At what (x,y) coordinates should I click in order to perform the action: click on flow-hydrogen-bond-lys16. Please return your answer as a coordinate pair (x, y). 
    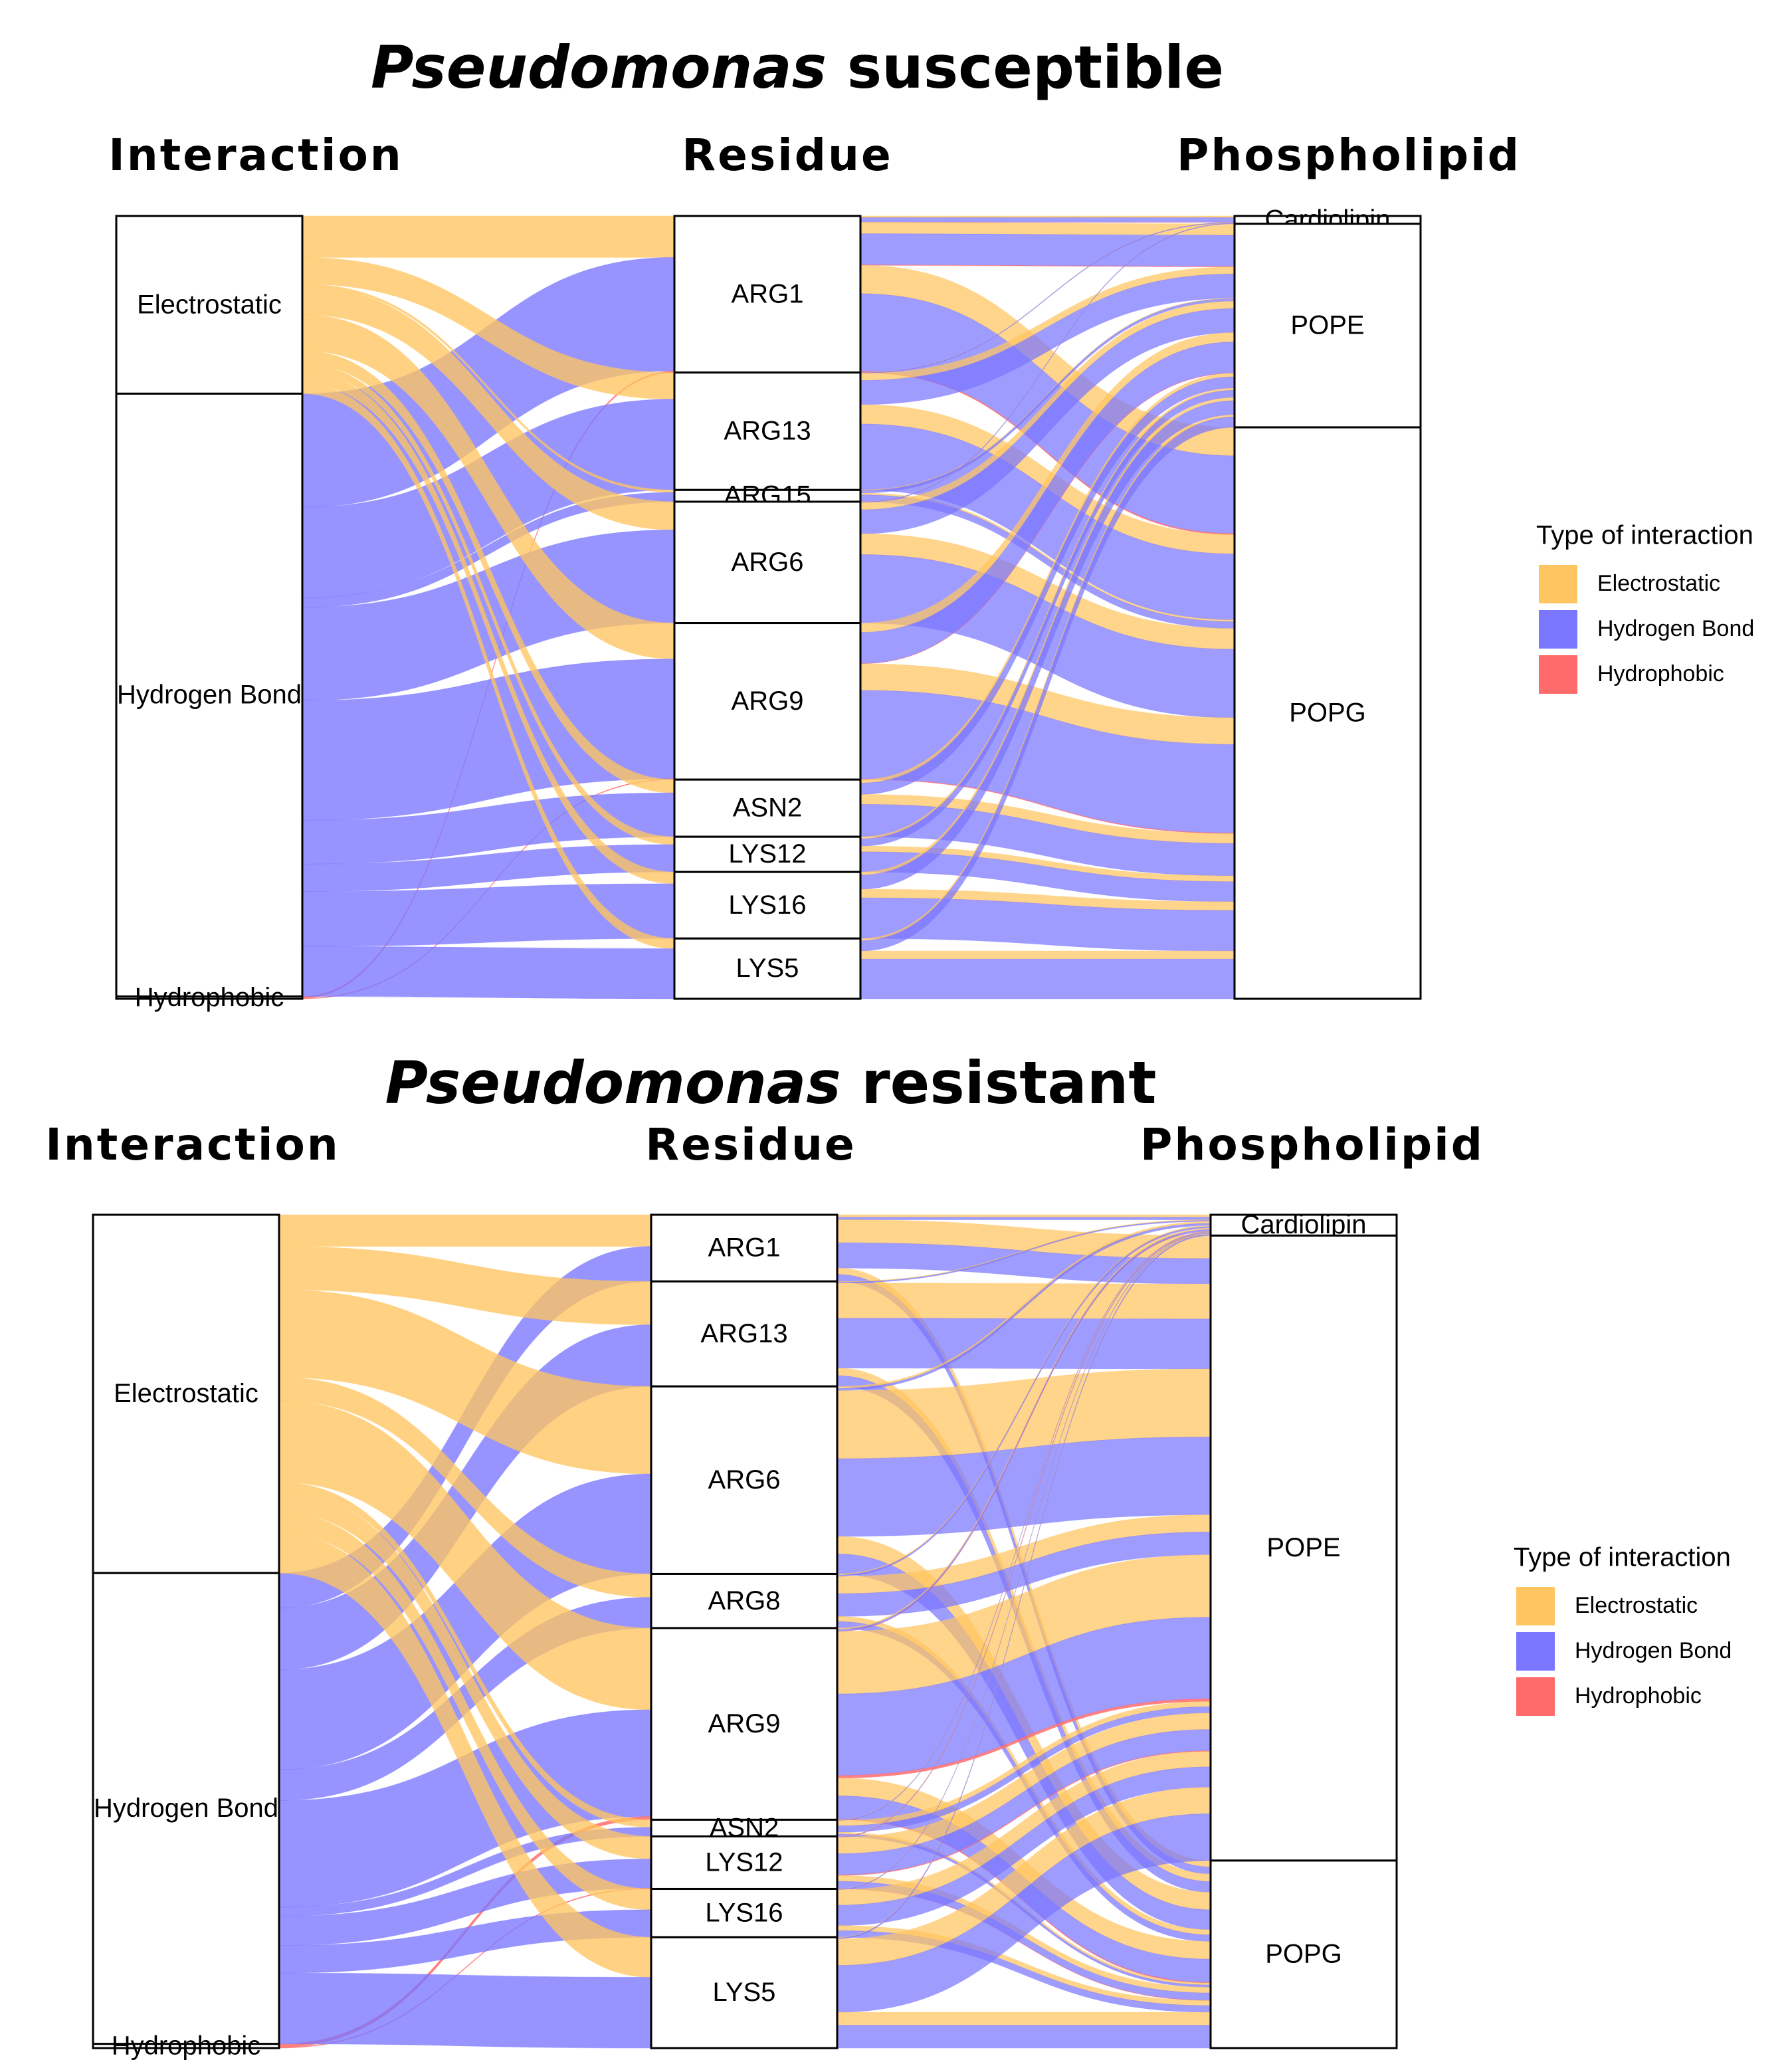
    Looking at the image, I should click on (488, 915).